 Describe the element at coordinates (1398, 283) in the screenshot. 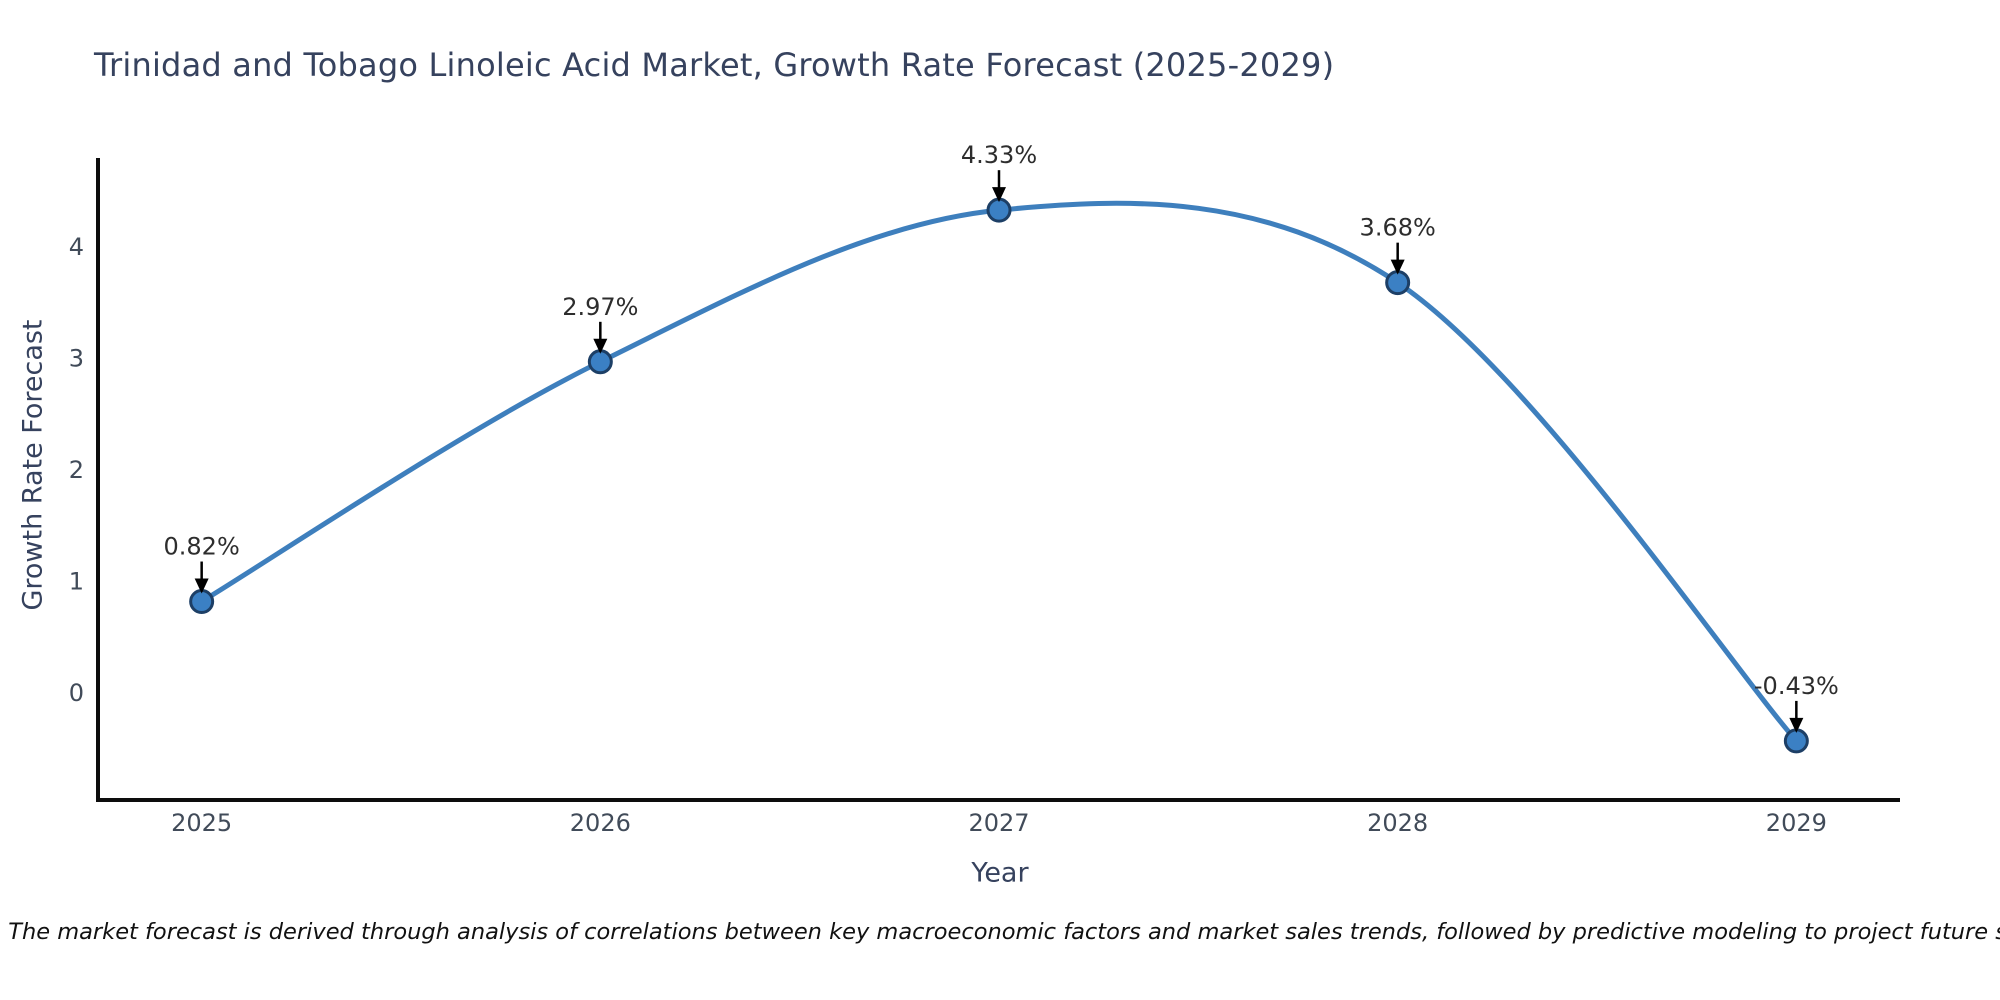

I see `data-point-2028` at that location.